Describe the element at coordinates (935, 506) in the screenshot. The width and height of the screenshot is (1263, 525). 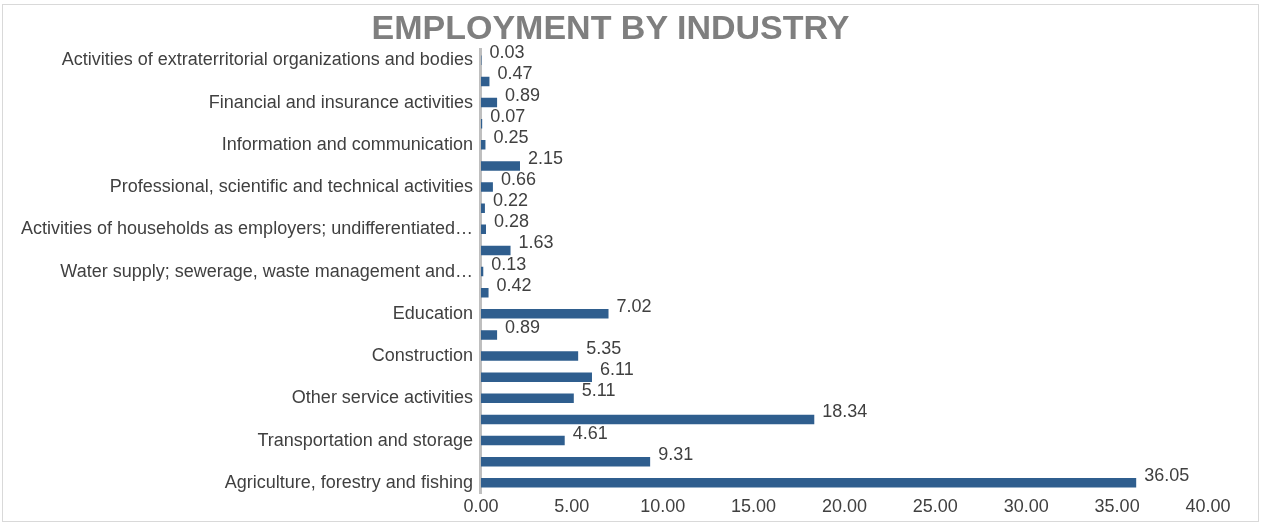
I see `x-tick-label: 25.00` at that location.